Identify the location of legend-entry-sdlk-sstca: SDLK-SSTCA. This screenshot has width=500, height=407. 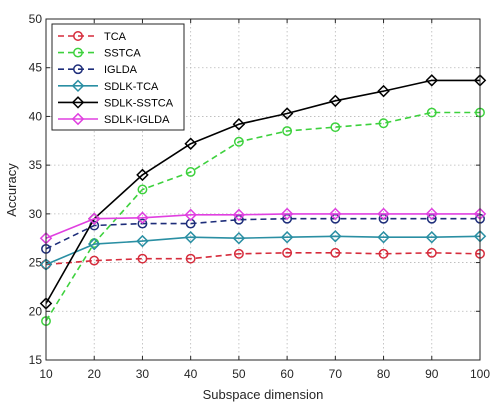
(116, 102).